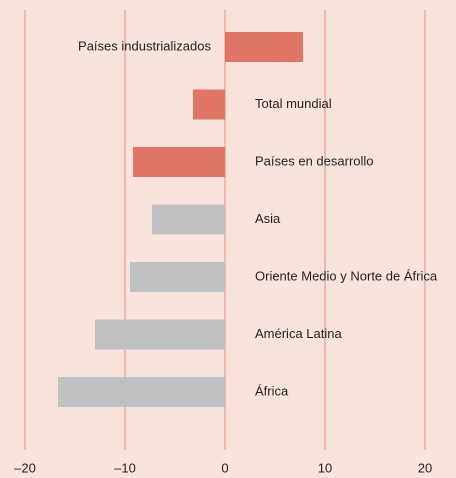 This screenshot has width=456, height=478. Describe the element at coordinates (144, 45) in the screenshot. I see `category-label: Países industrializados` at that location.